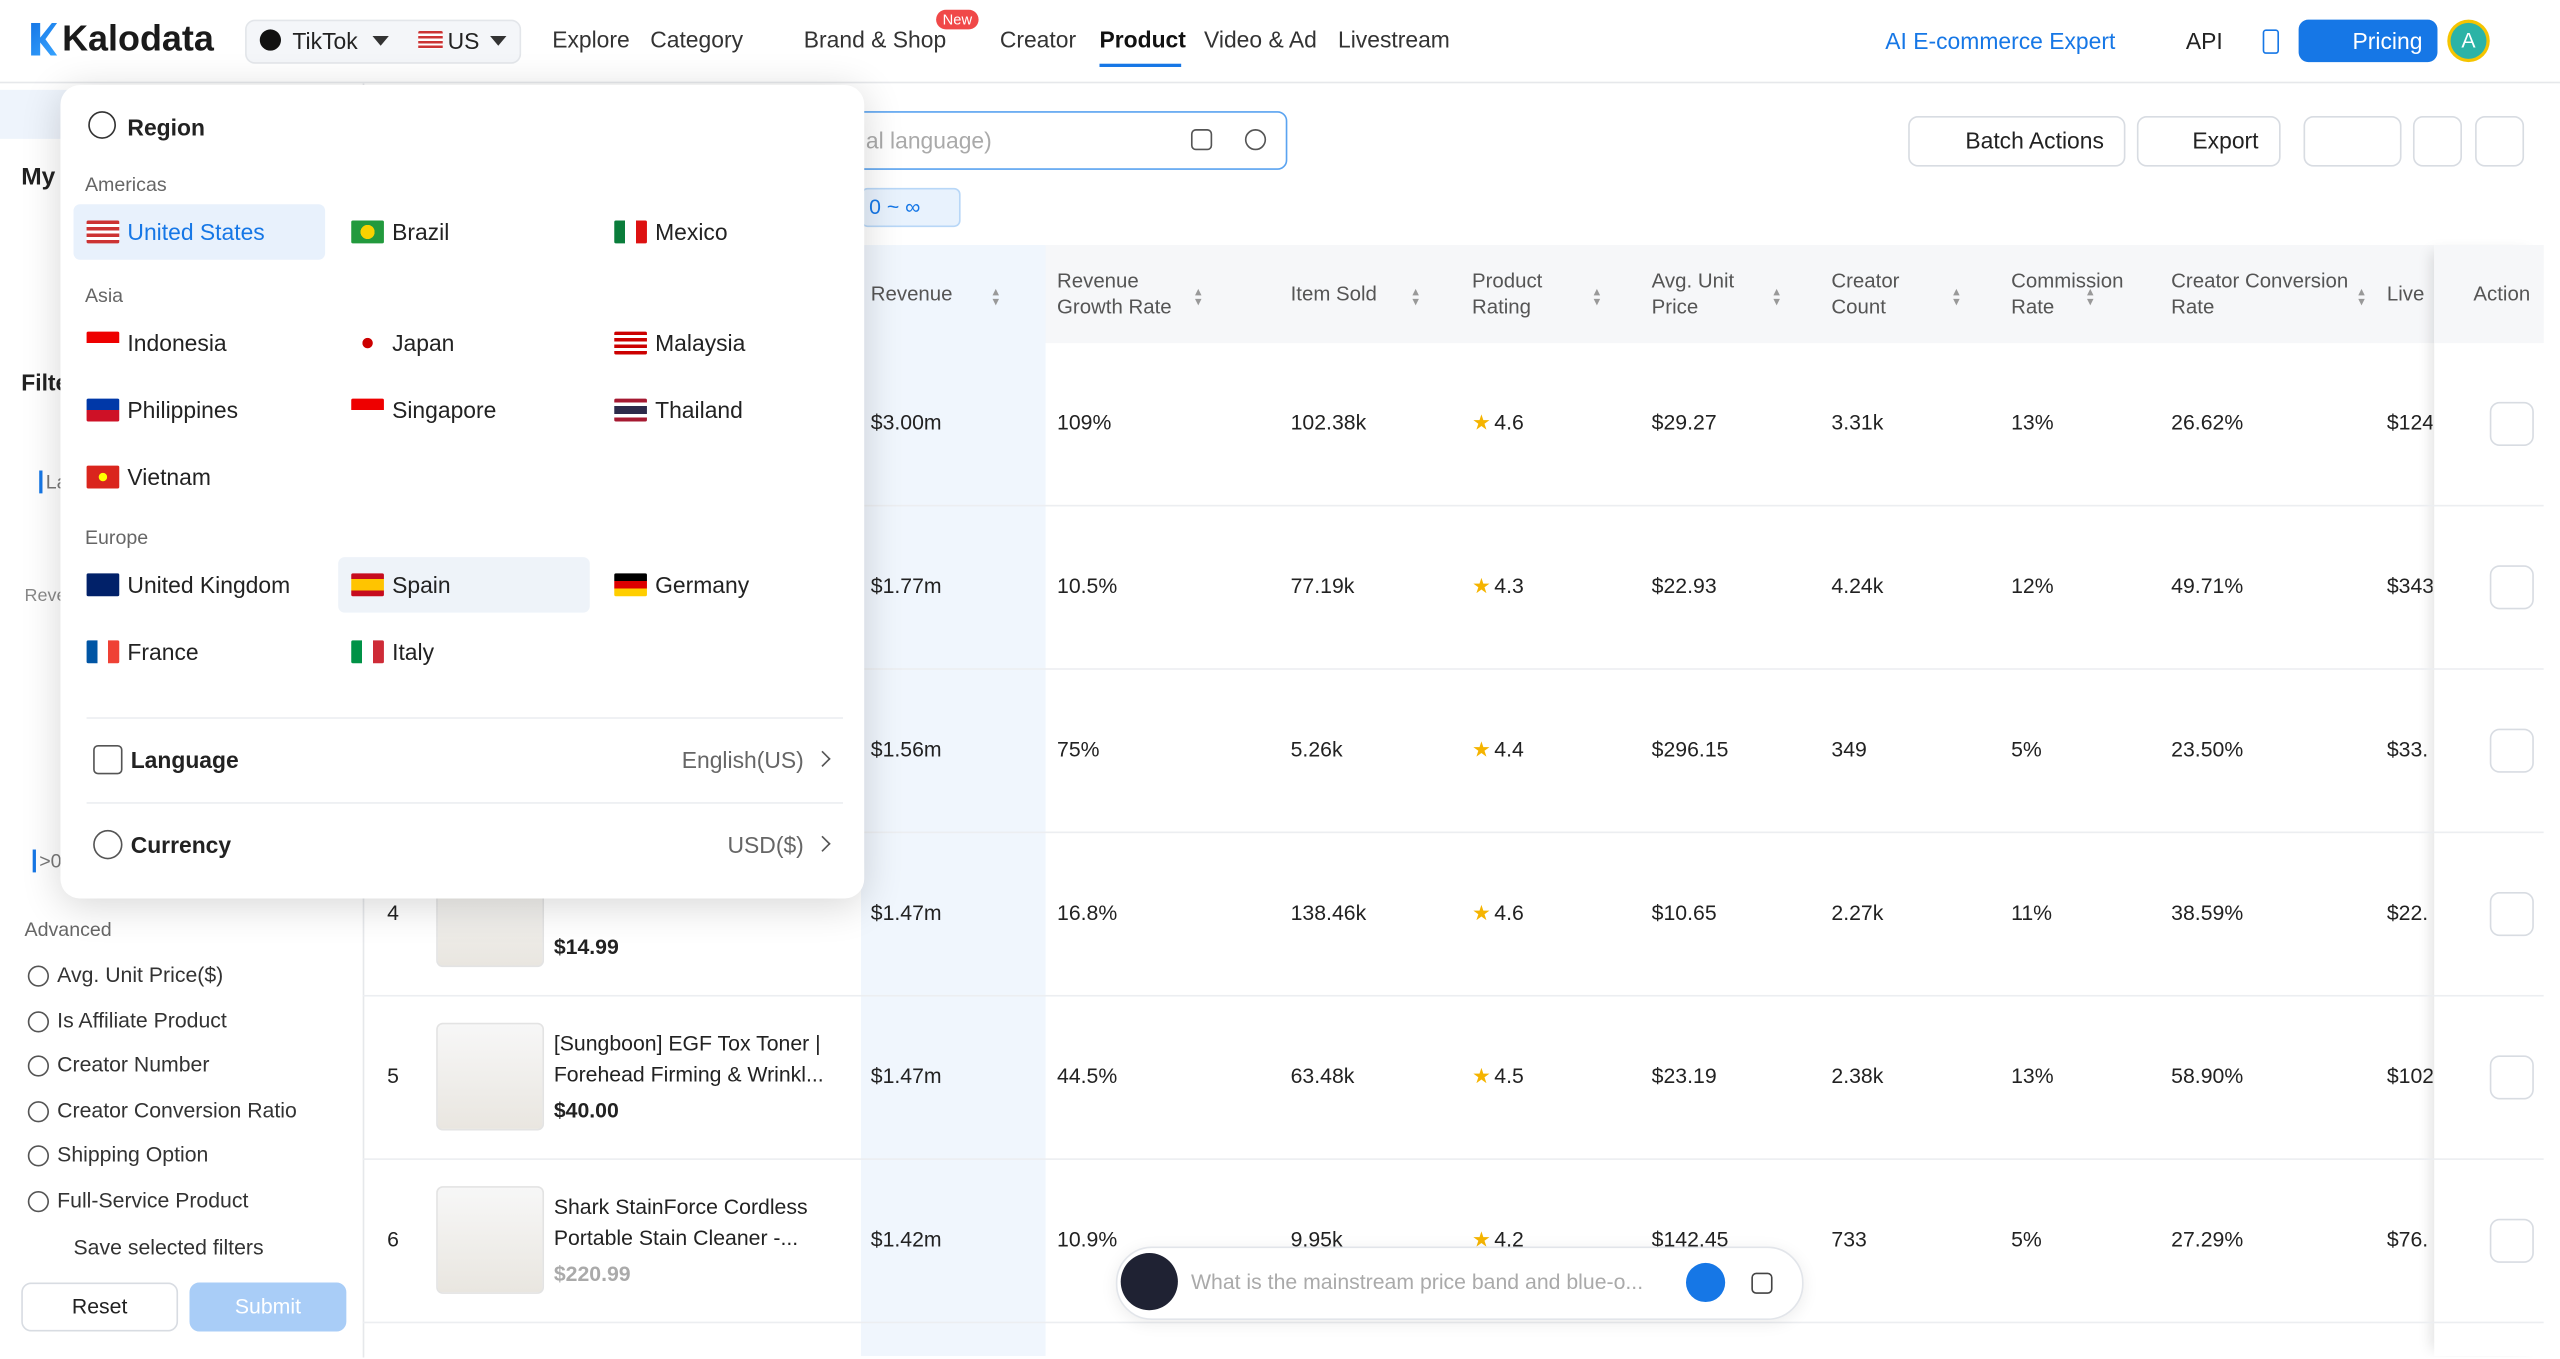  I want to click on country-name: Italy, so click(413, 651).